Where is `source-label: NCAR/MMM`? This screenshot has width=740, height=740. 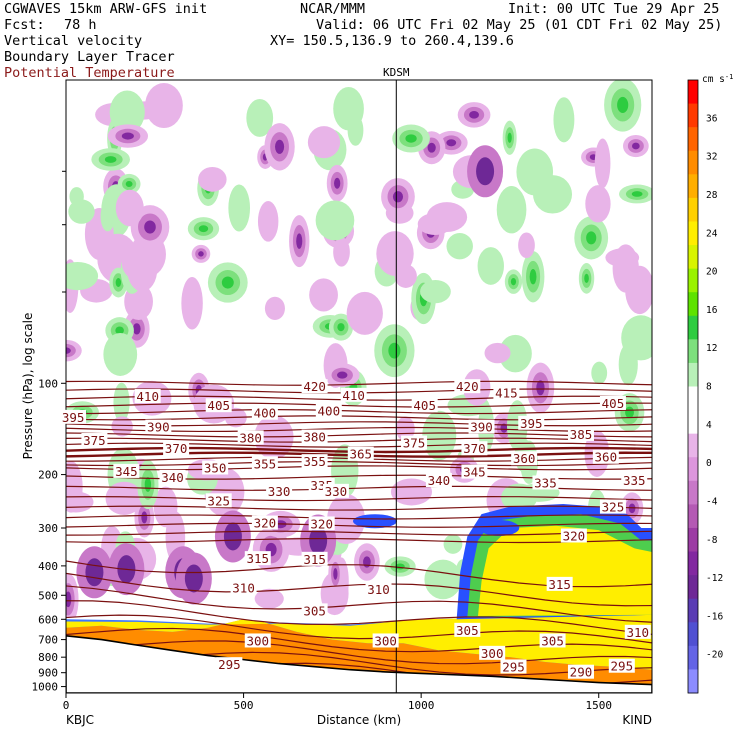
source-label: NCAR/MMM is located at coordinates (333, 9).